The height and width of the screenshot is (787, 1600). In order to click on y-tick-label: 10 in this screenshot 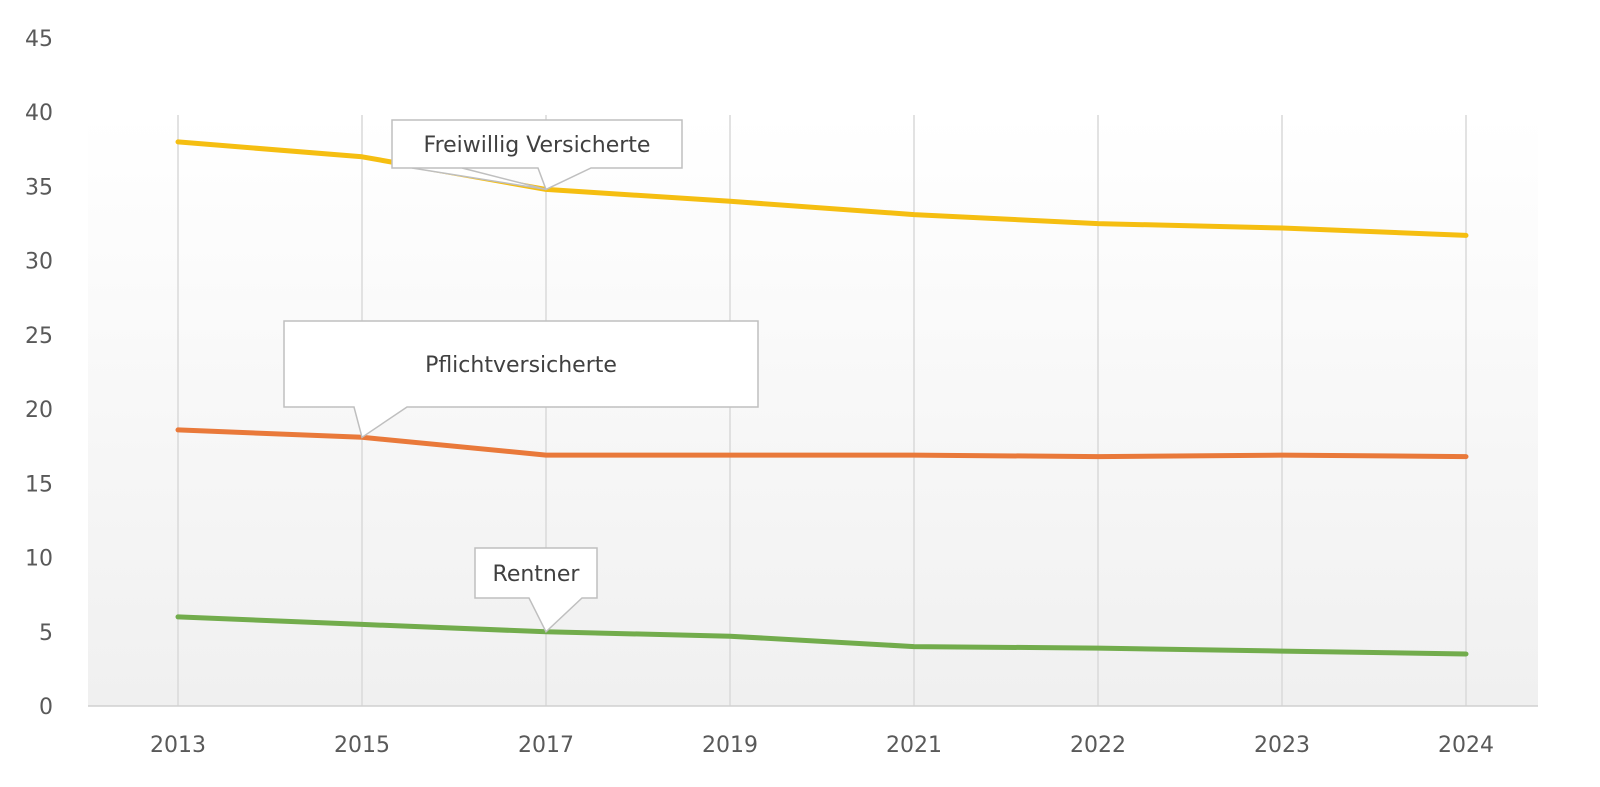, I will do `click(39, 559)`.